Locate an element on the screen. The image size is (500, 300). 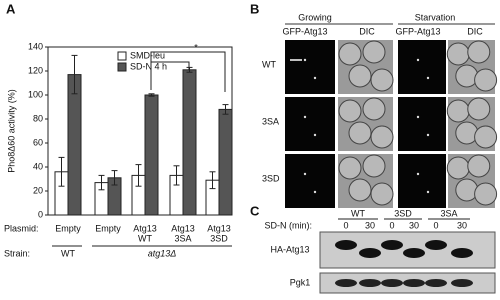
legend-label: SMD-leu is located at coordinates (147, 55).